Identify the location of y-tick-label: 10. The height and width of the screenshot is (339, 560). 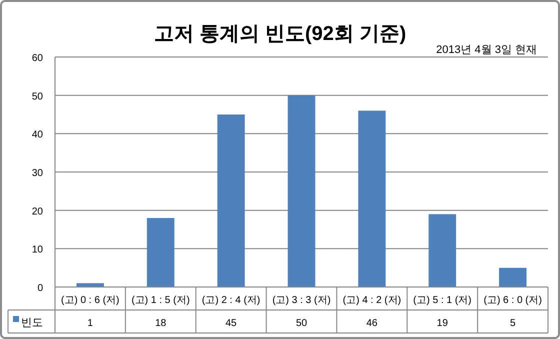
(38, 250).